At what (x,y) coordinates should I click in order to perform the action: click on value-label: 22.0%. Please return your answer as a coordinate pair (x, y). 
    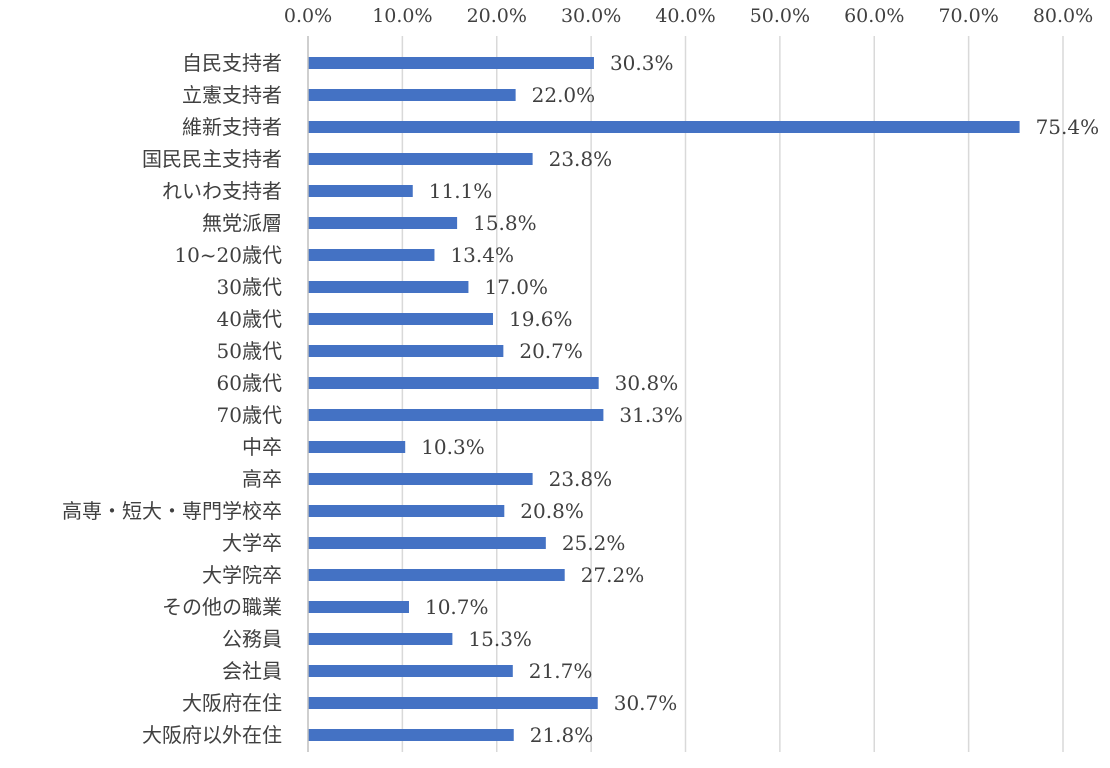
    Looking at the image, I should click on (564, 95).